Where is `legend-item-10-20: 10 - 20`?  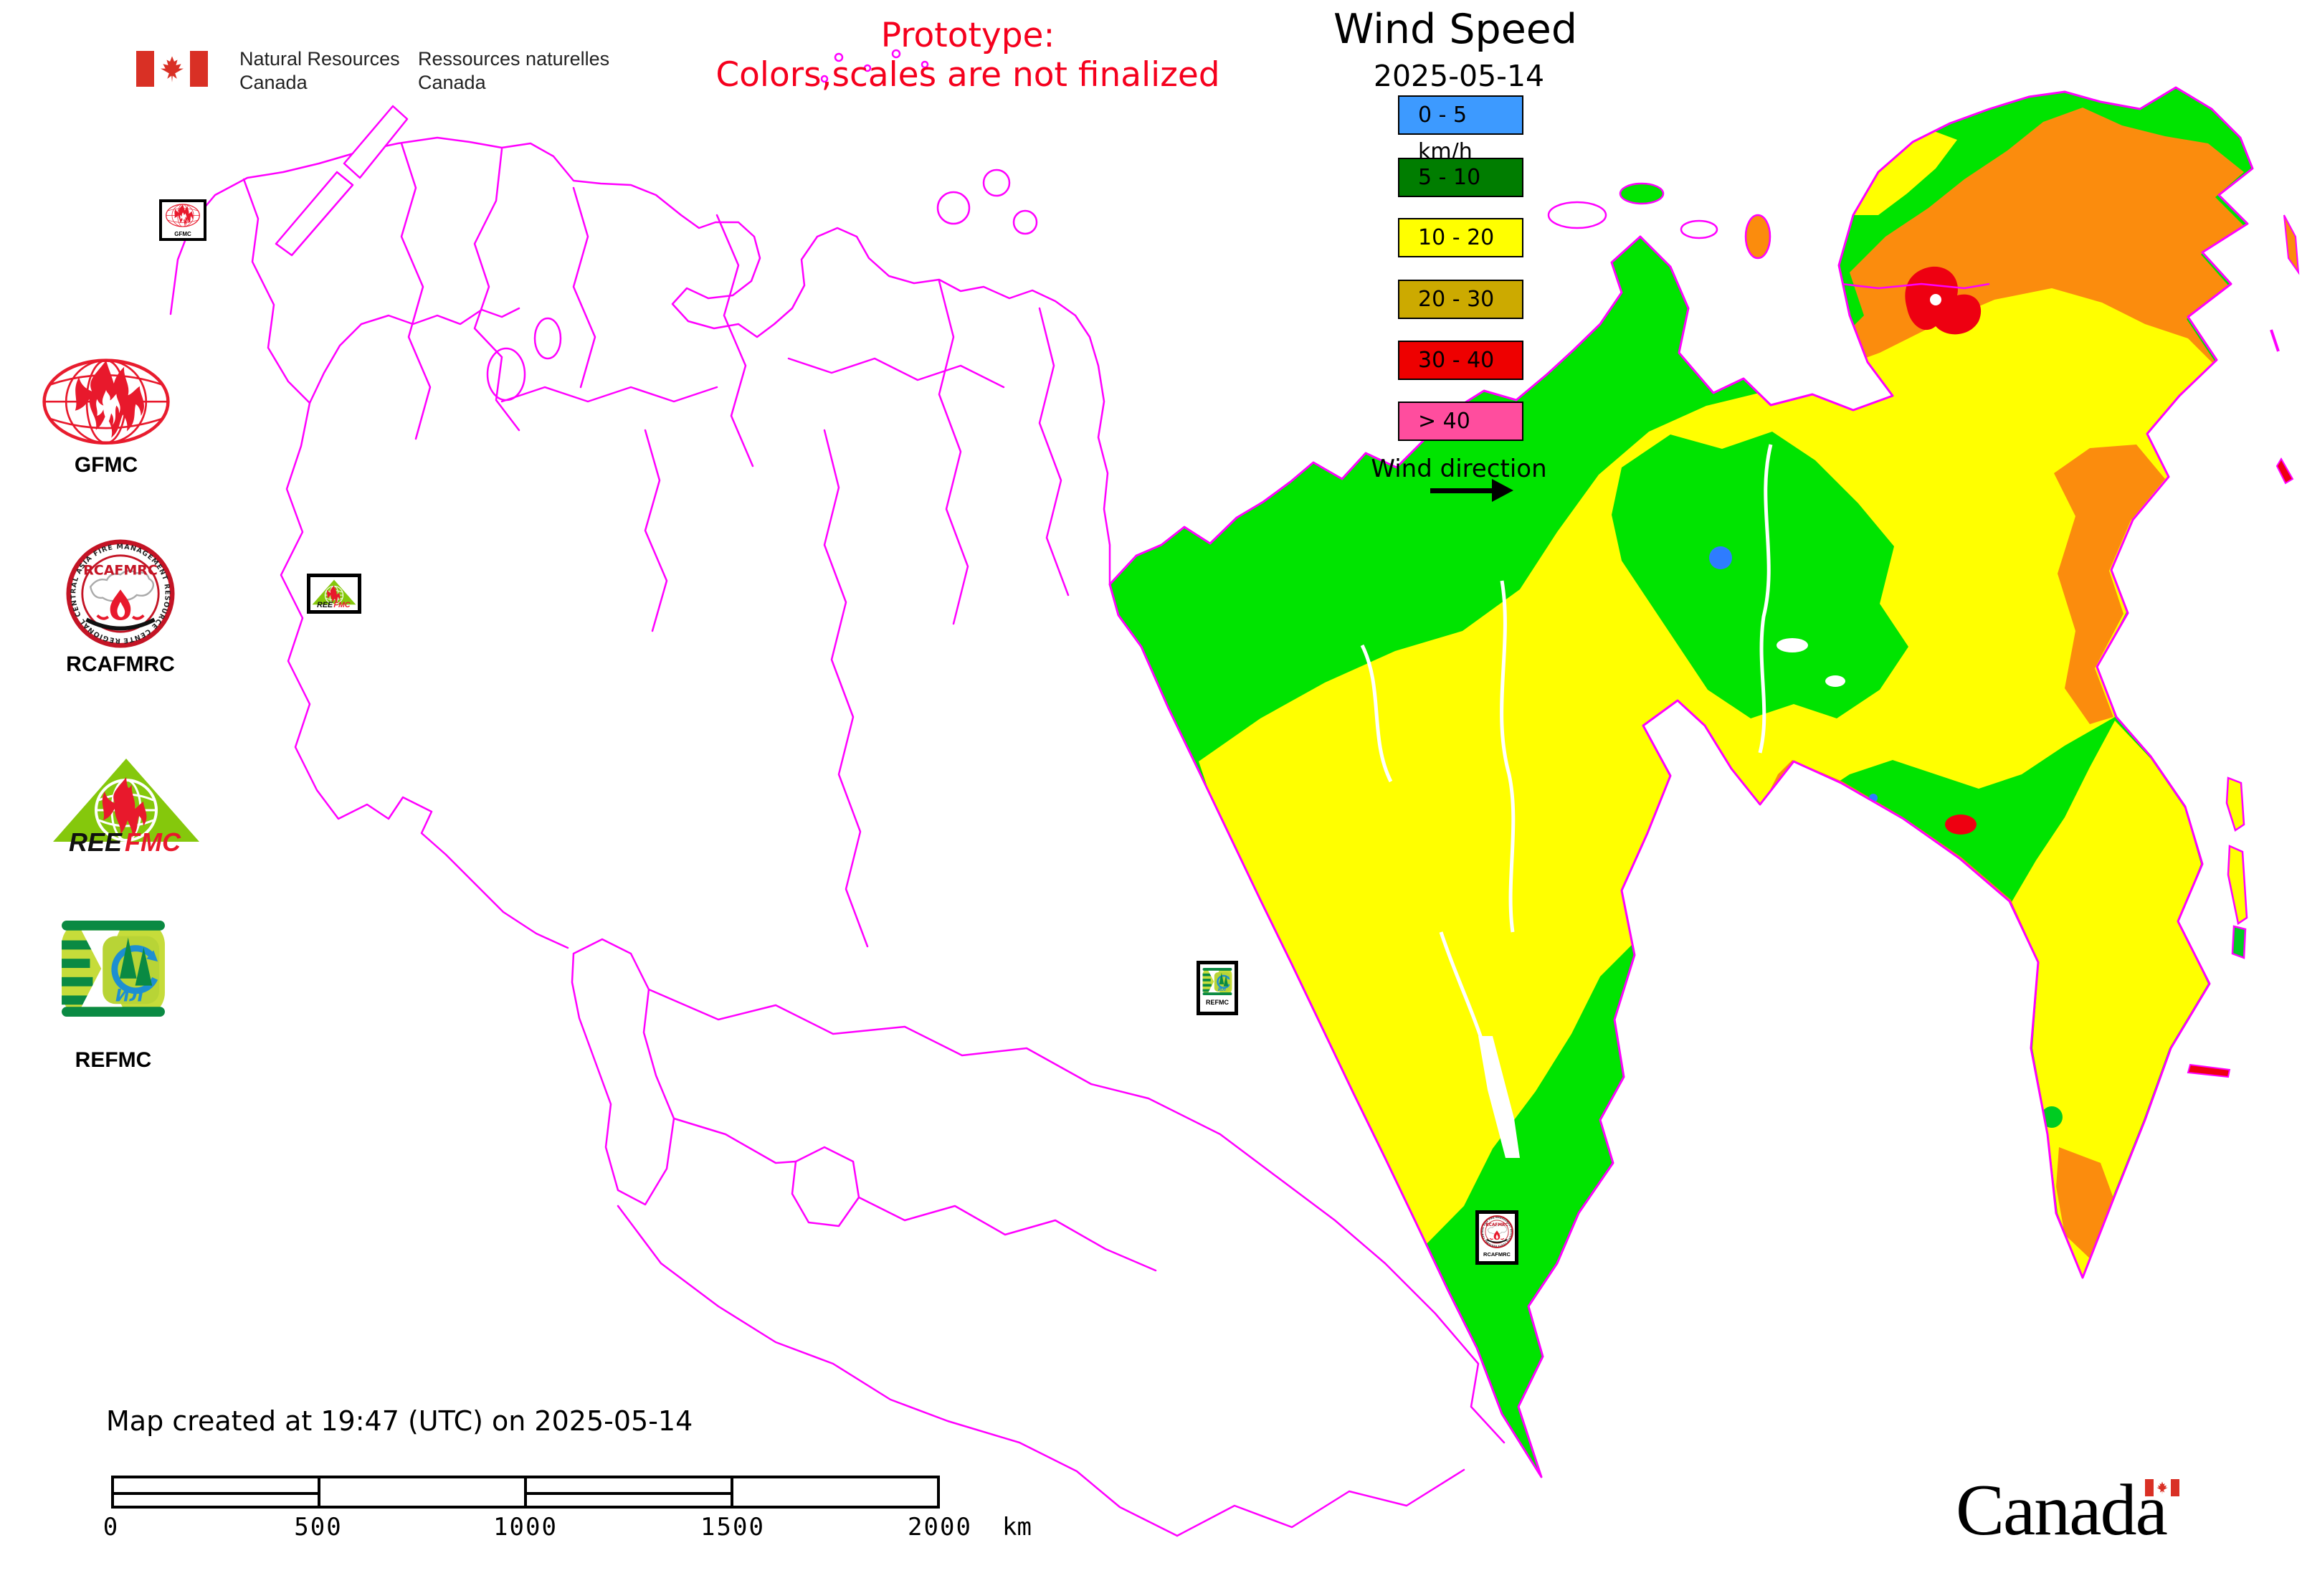
legend-item-10-20: 10 - 20 is located at coordinates (1460, 237).